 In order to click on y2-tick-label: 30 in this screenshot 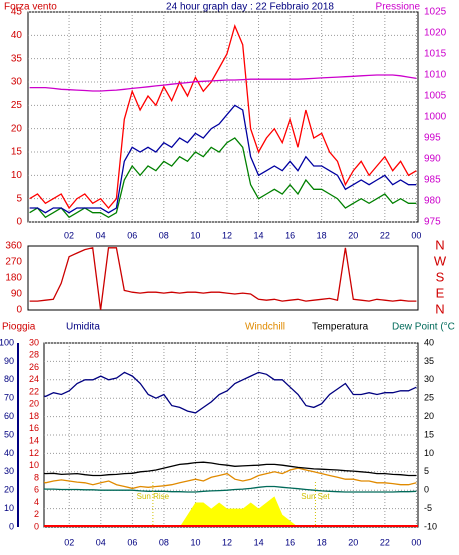, I will do `click(429, 379)`.